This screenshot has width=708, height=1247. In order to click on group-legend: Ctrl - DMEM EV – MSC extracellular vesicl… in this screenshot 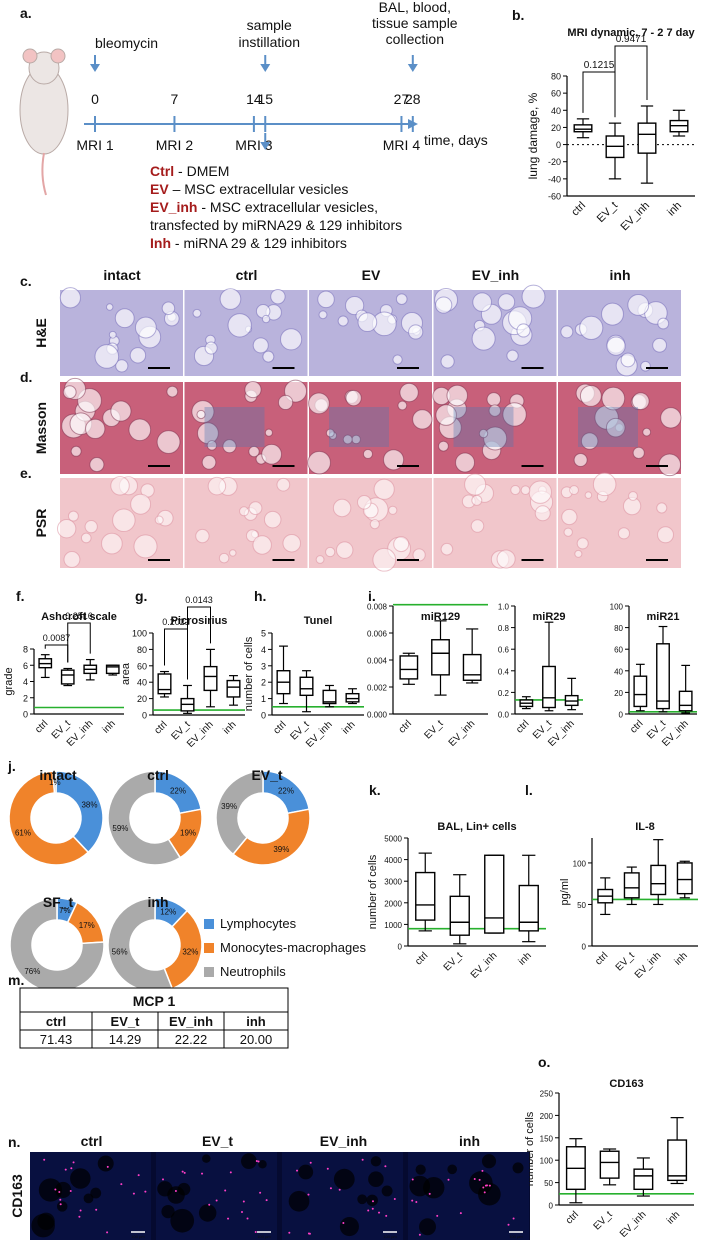, I will do `click(276, 207)`.